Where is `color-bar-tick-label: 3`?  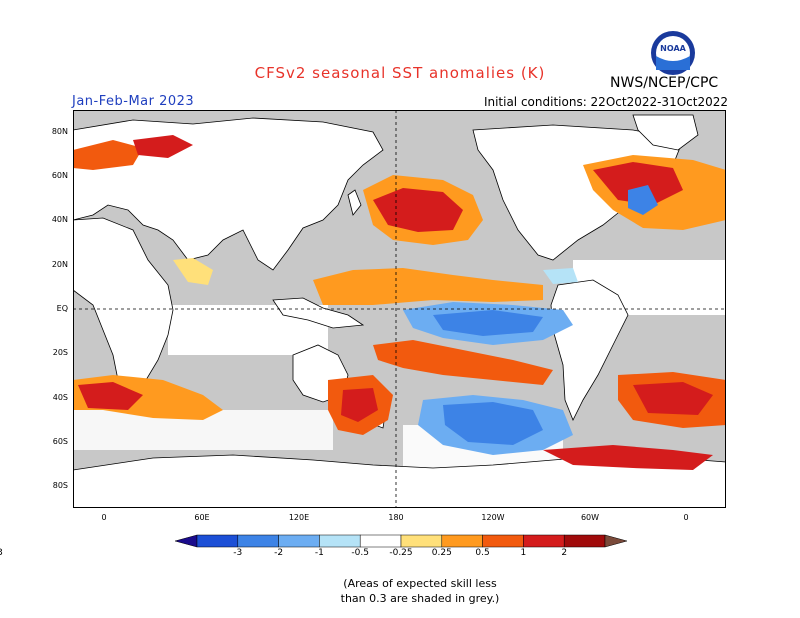
color-bar-tick-label: 3 is located at coordinates (10, 553).